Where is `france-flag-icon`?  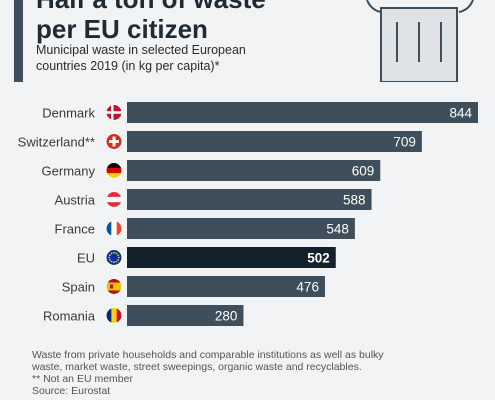 france-flag-icon is located at coordinates (114, 228).